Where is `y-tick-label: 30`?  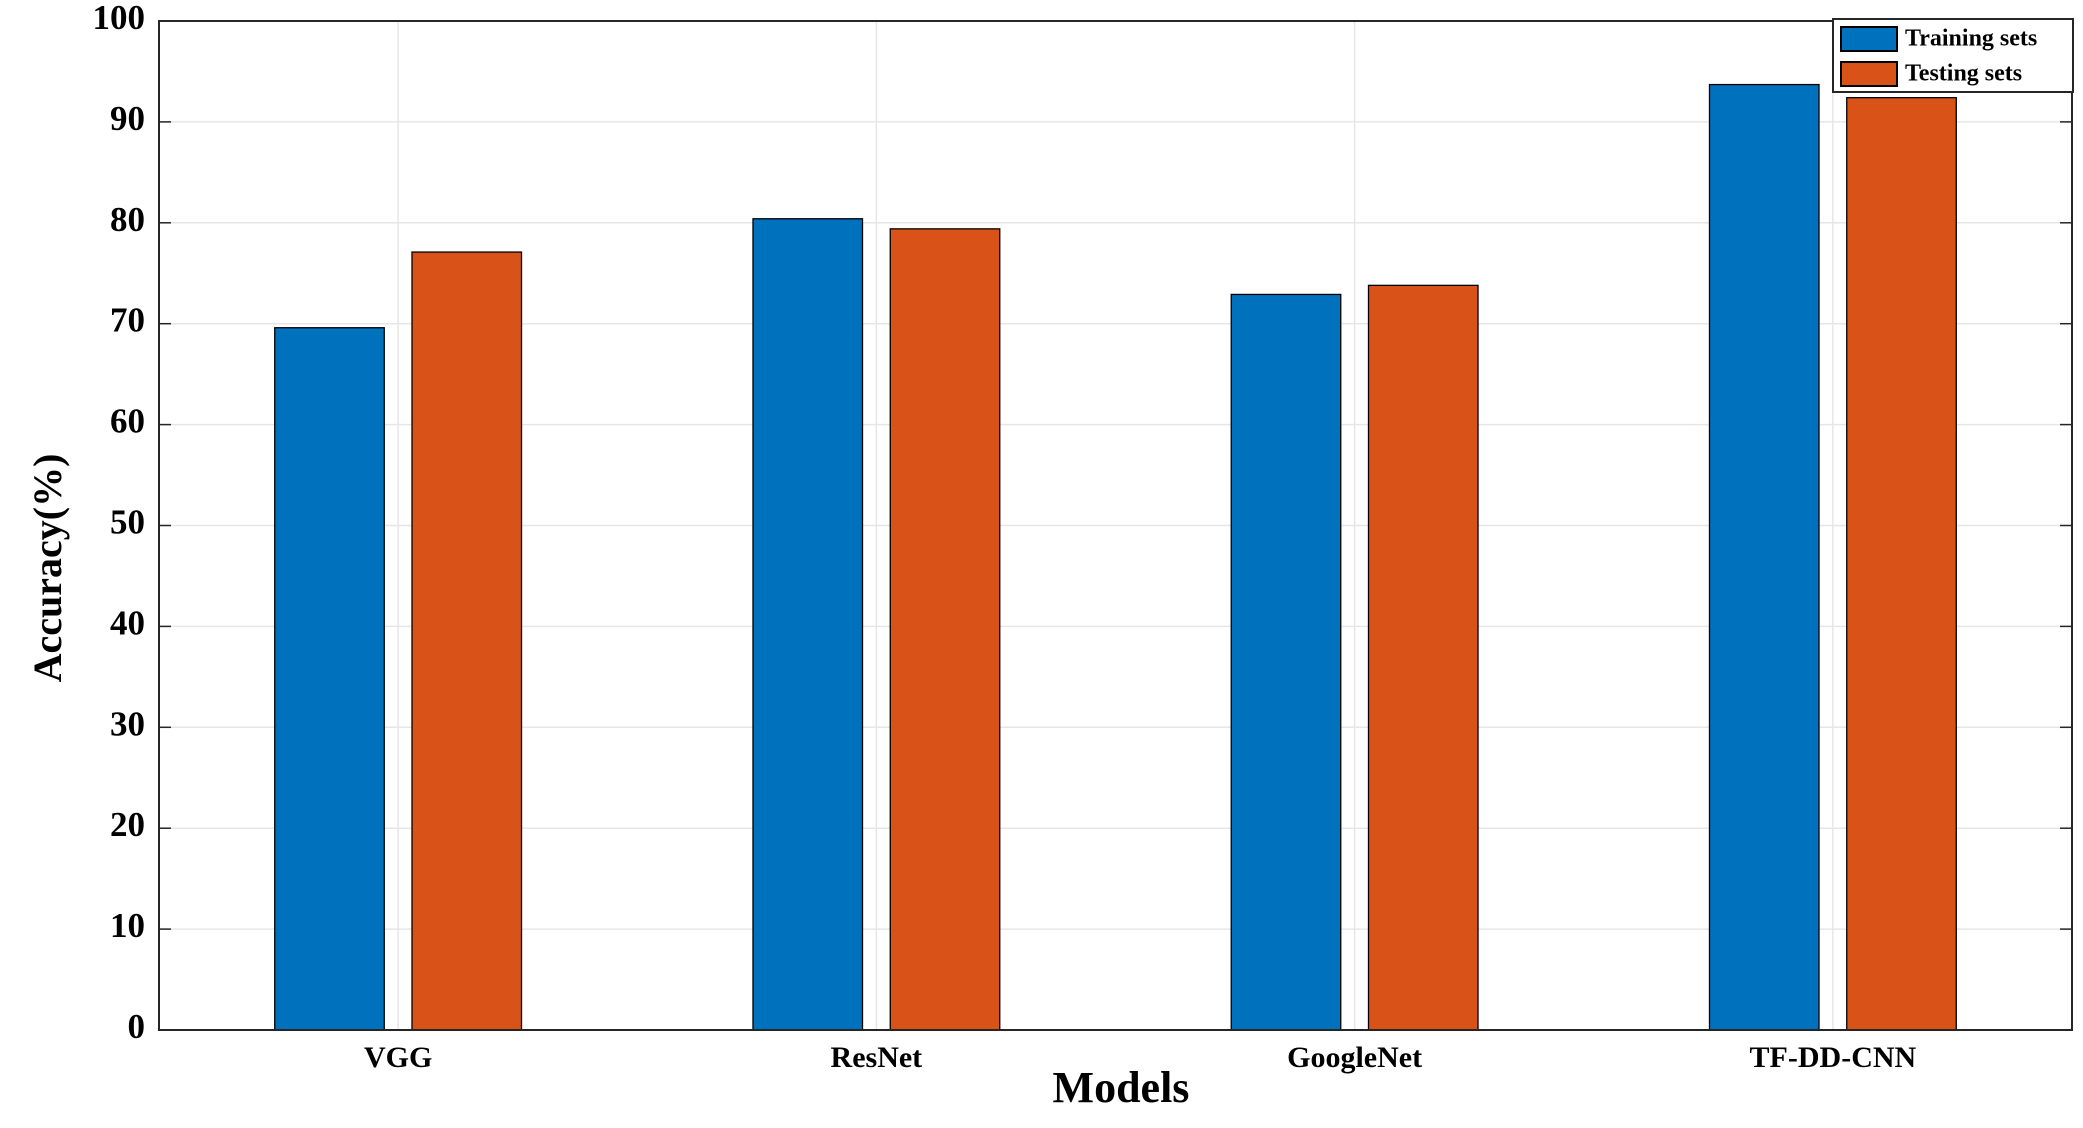 y-tick-label: 30 is located at coordinates (127, 723).